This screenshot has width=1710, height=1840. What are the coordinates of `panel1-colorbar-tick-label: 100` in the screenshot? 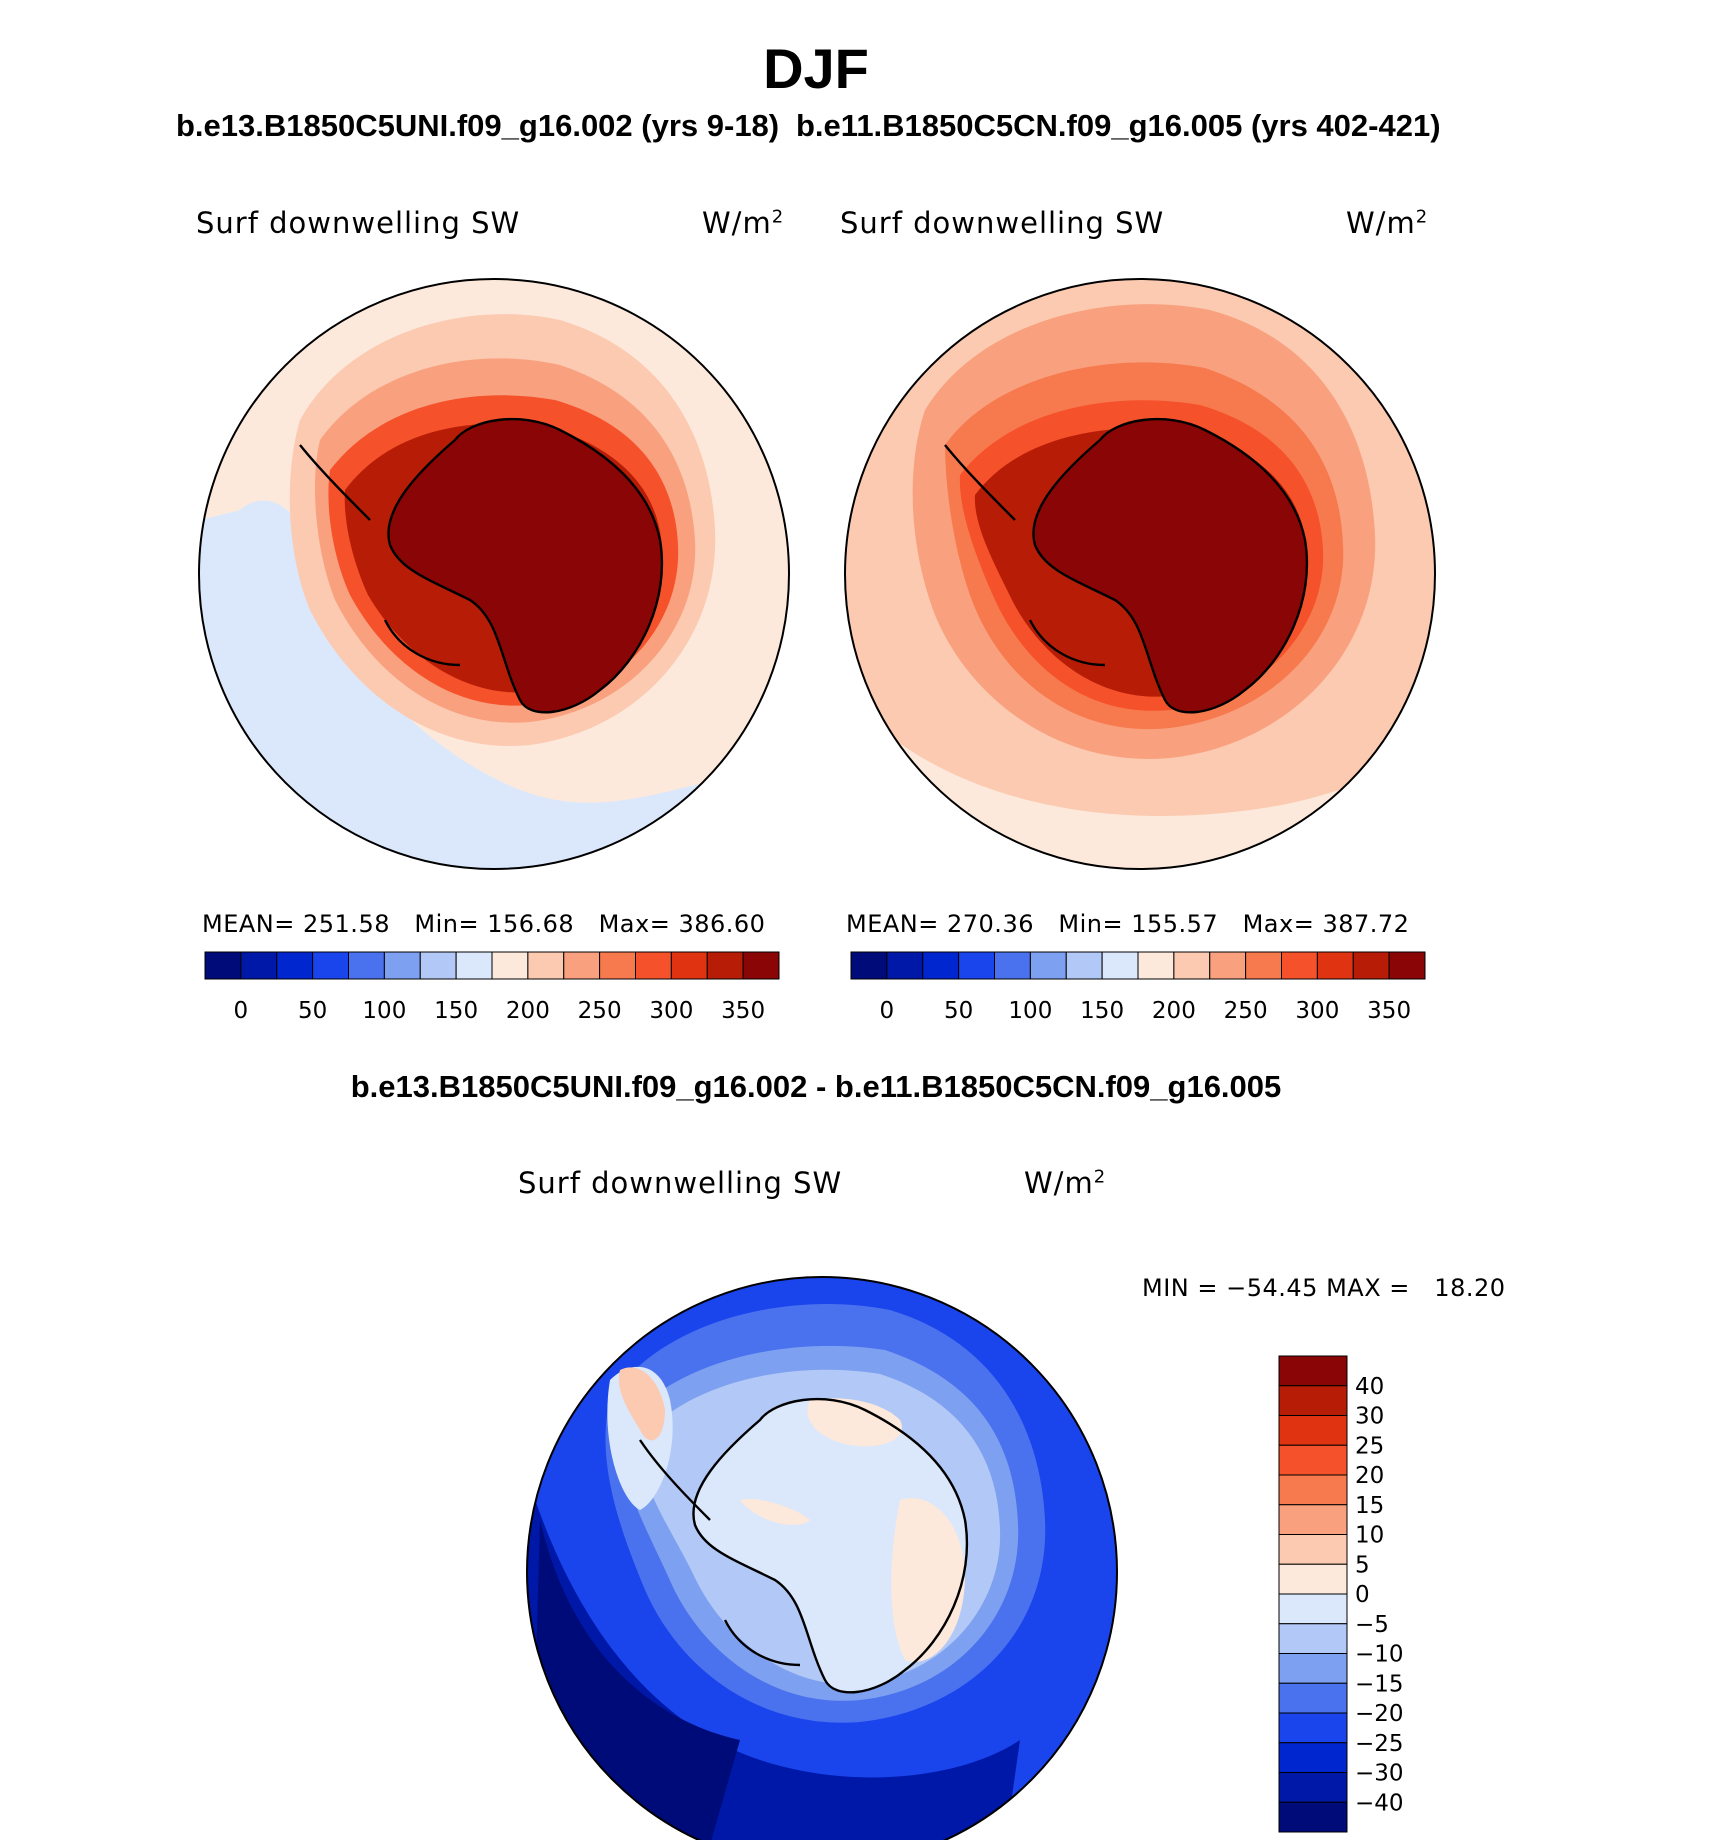 It's located at (384, 1011).